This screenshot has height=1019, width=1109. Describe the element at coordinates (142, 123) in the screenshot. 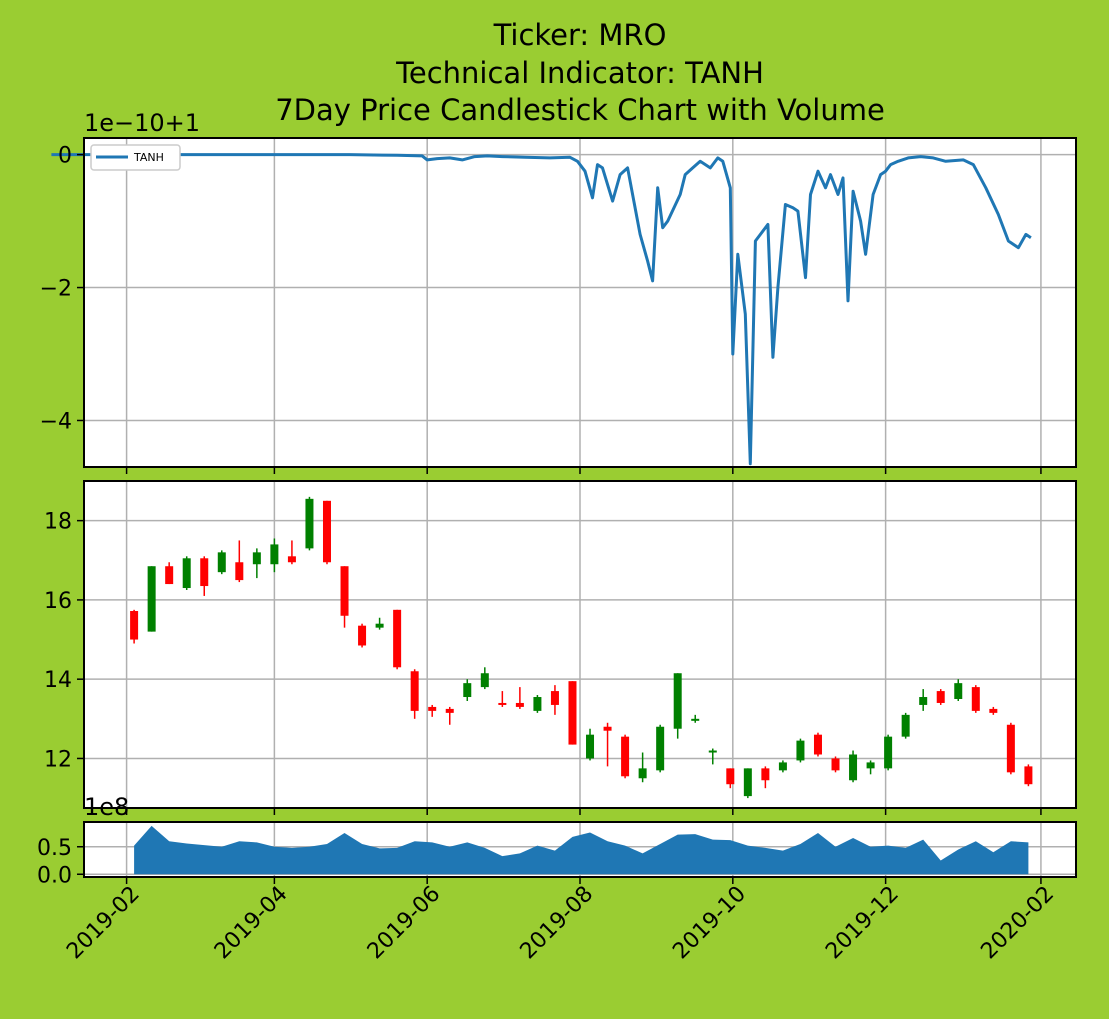

I see `indicator-offset-label: 1e−10+1` at that location.